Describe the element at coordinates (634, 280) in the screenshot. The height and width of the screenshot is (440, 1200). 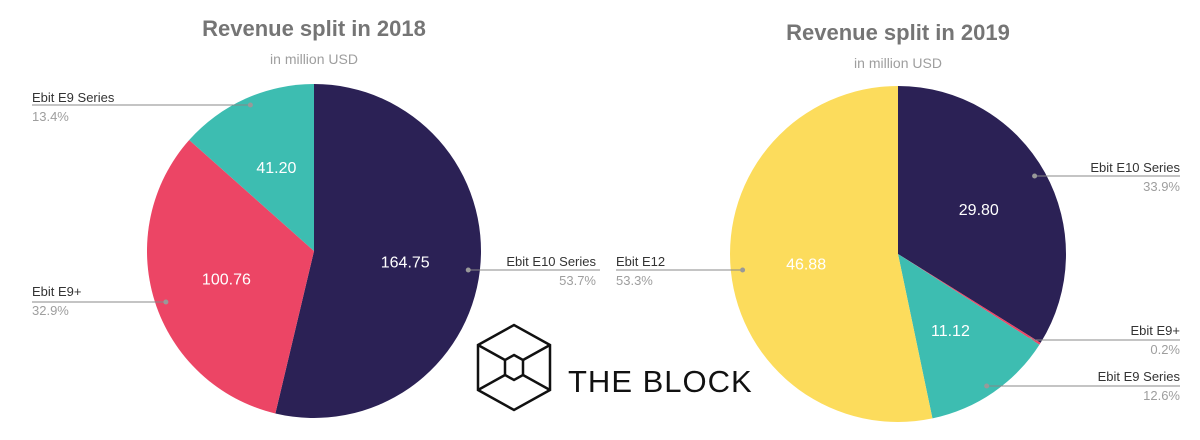
I see `label-percent: 53.3%` at that location.